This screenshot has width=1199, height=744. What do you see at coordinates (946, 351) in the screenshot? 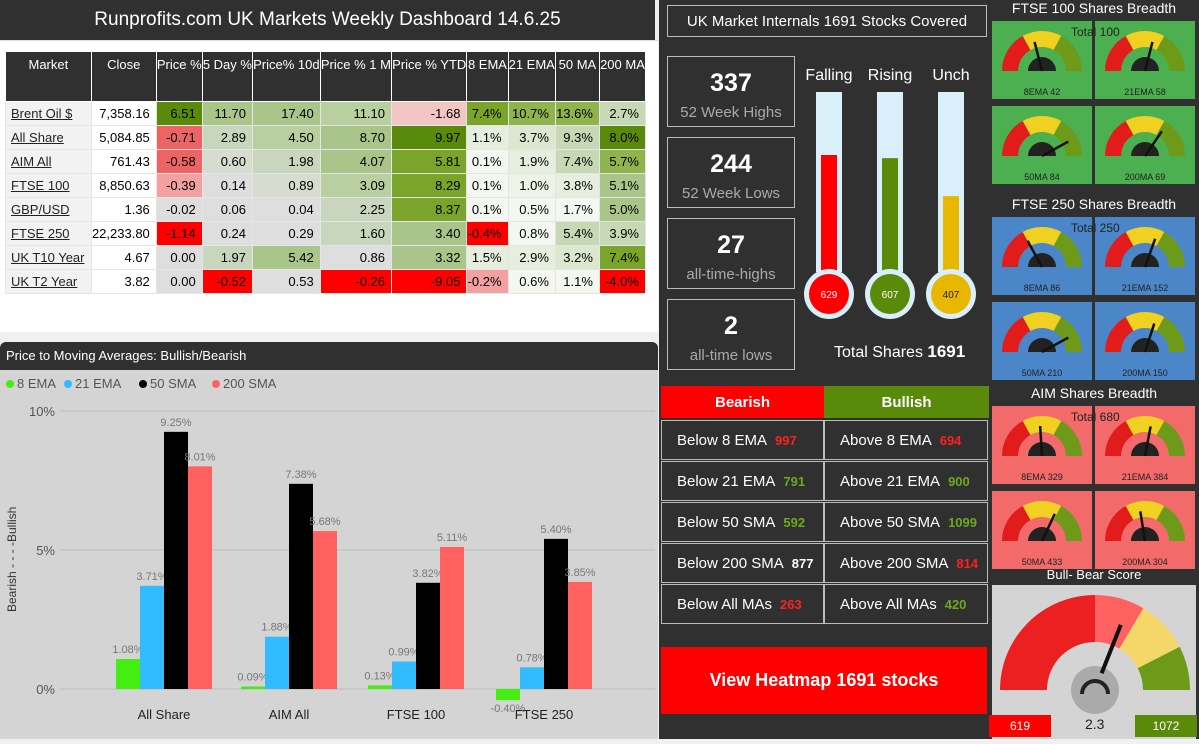
I see `total-shares-value: 1691` at bounding box center [946, 351].